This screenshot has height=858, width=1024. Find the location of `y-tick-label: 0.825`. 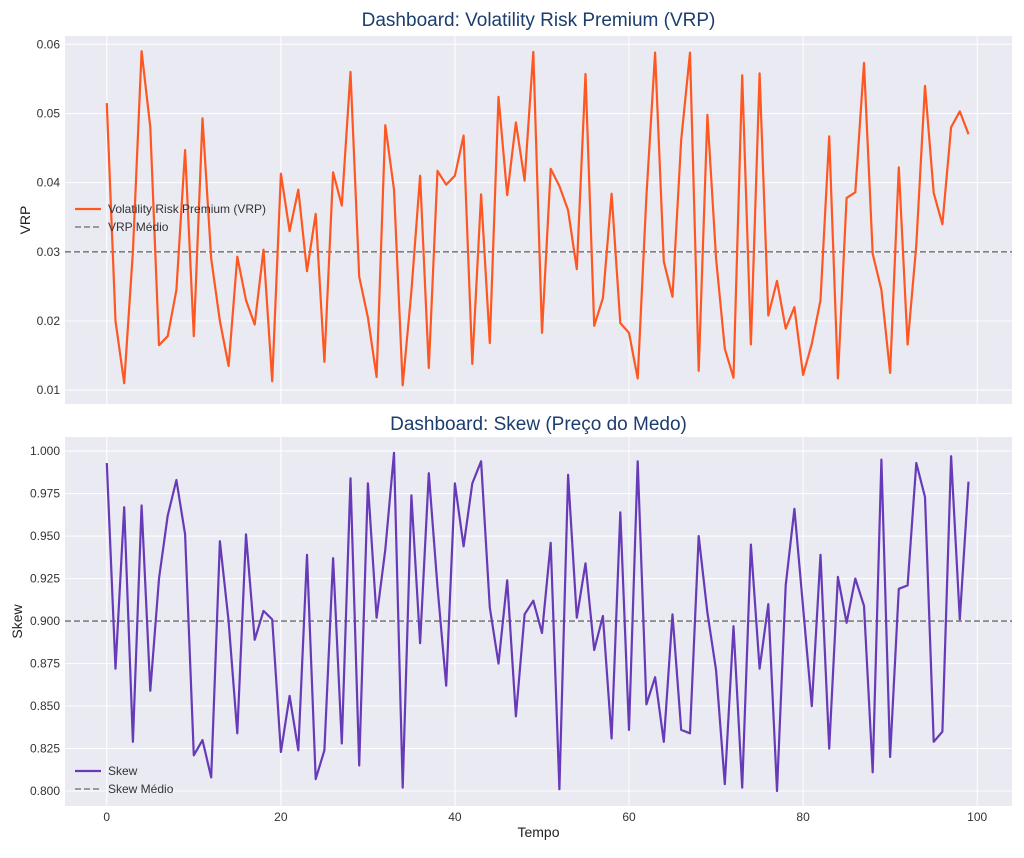

y-tick-label: 0.825 is located at coordinates (45, 749).